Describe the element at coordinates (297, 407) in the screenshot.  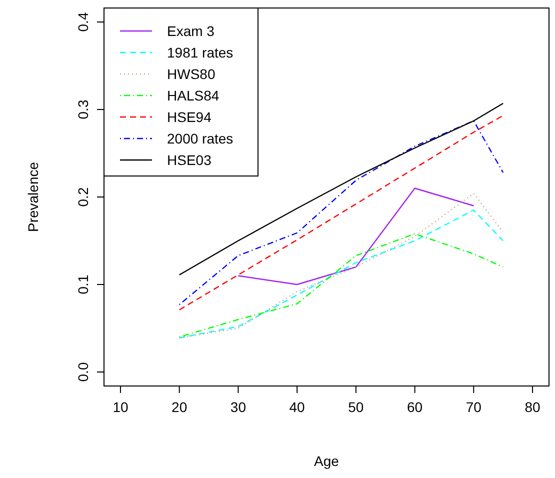
I see `x-tick-label: 40` at that location.